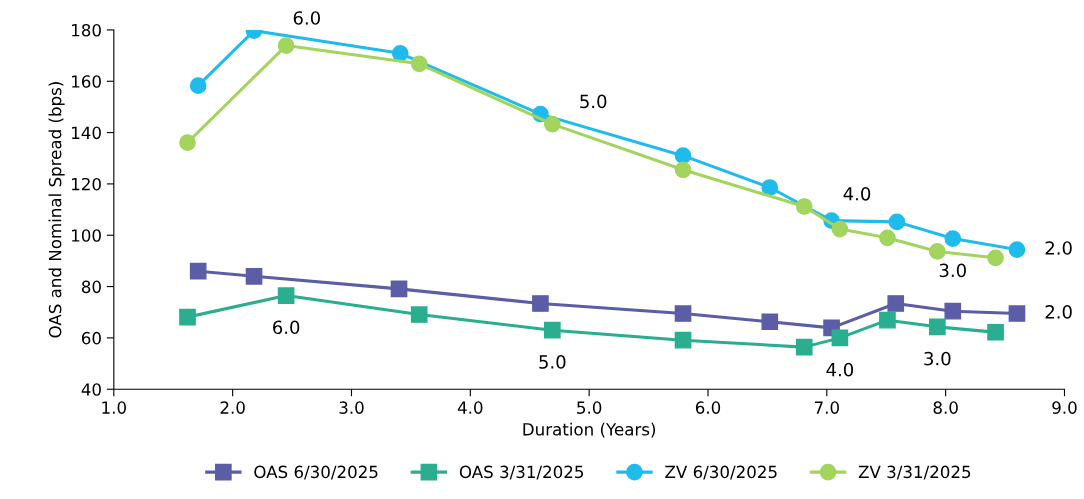 This screenshot has width=1084, height=499. What do you see at coordinates (945, 407) in the screenshot?
I see `x-tick-label: 8.0` at bounding box center [945, 407].